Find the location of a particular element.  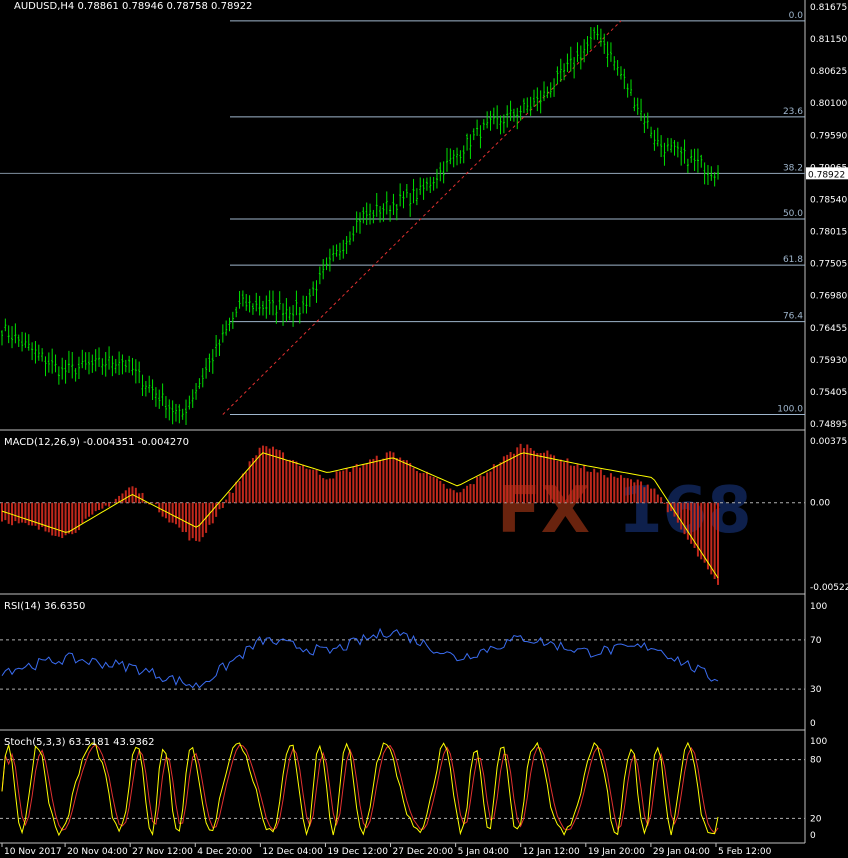

rsi-pane is located at coordinates (402, 658).